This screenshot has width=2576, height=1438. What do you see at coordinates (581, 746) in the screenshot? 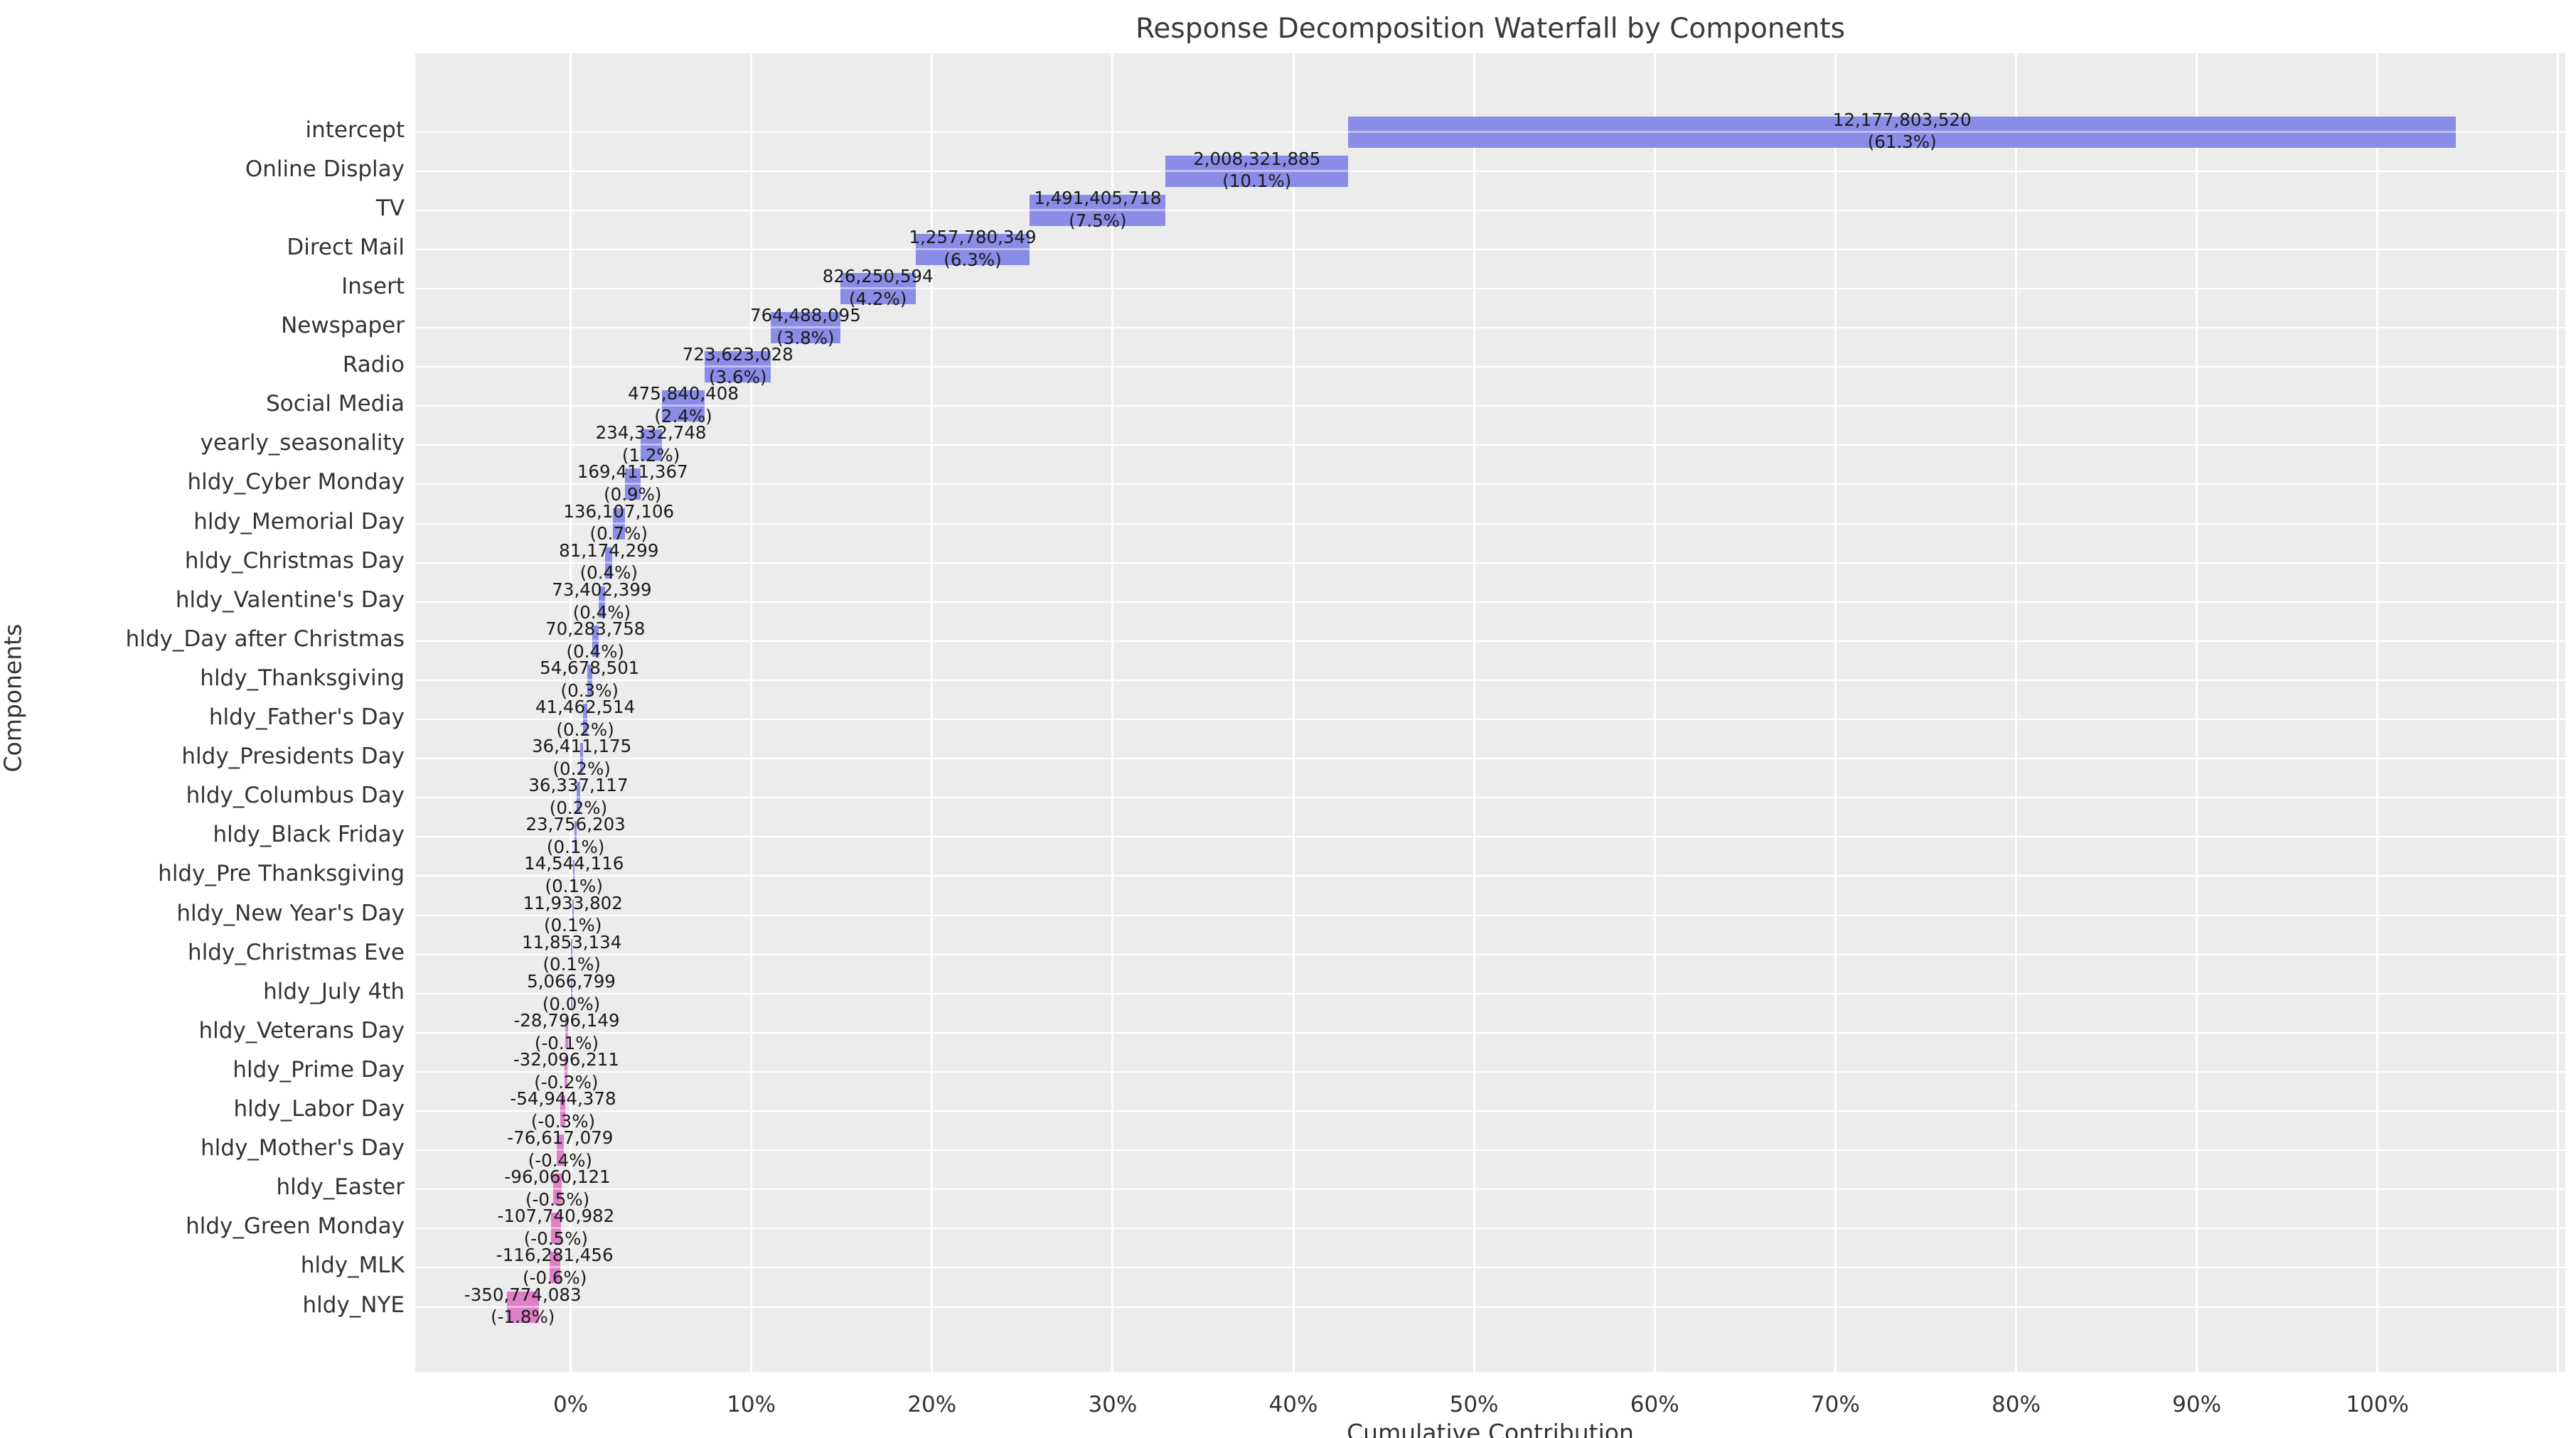
I see `bar-value-text: 36,411,175` at bounding box center [581, 746].